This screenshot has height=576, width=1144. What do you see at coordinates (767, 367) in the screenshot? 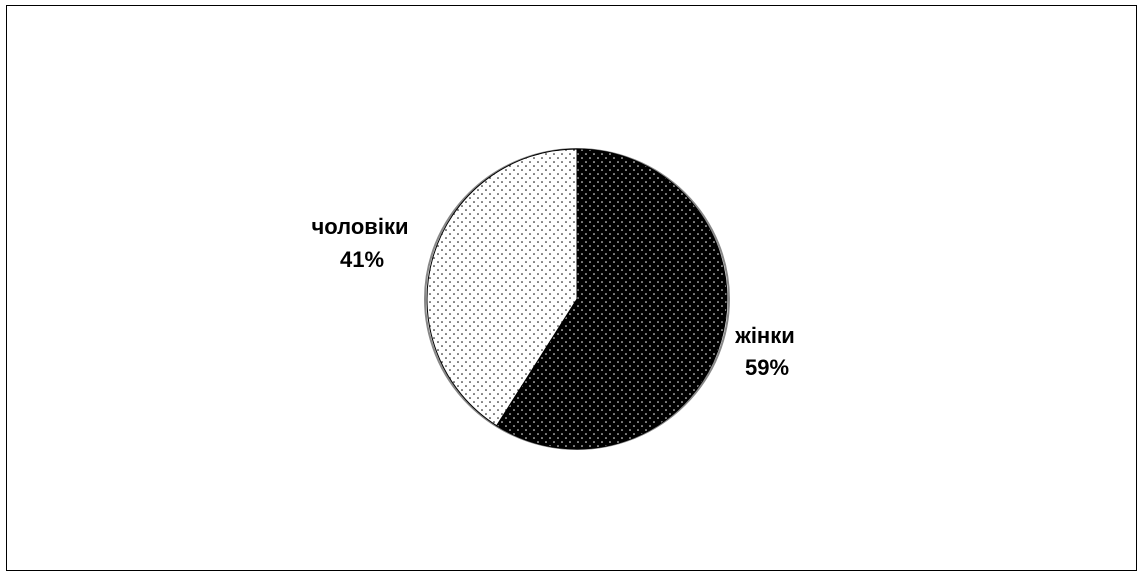
I see `slice-percent-zhinky: 59%` at bounding box center [767, 367].